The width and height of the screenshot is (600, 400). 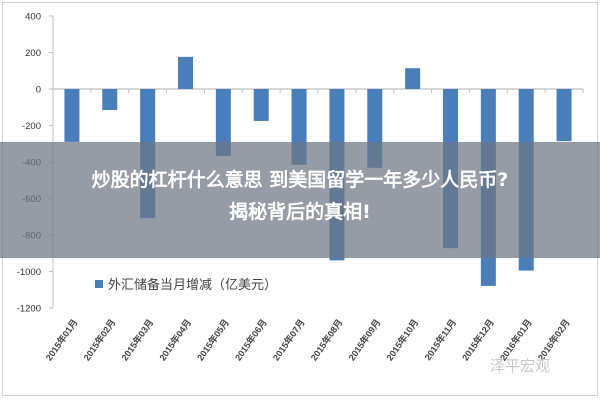 I want to click on headline-line-2: 揭秘背后的真相!, so click(x=300, y=212).